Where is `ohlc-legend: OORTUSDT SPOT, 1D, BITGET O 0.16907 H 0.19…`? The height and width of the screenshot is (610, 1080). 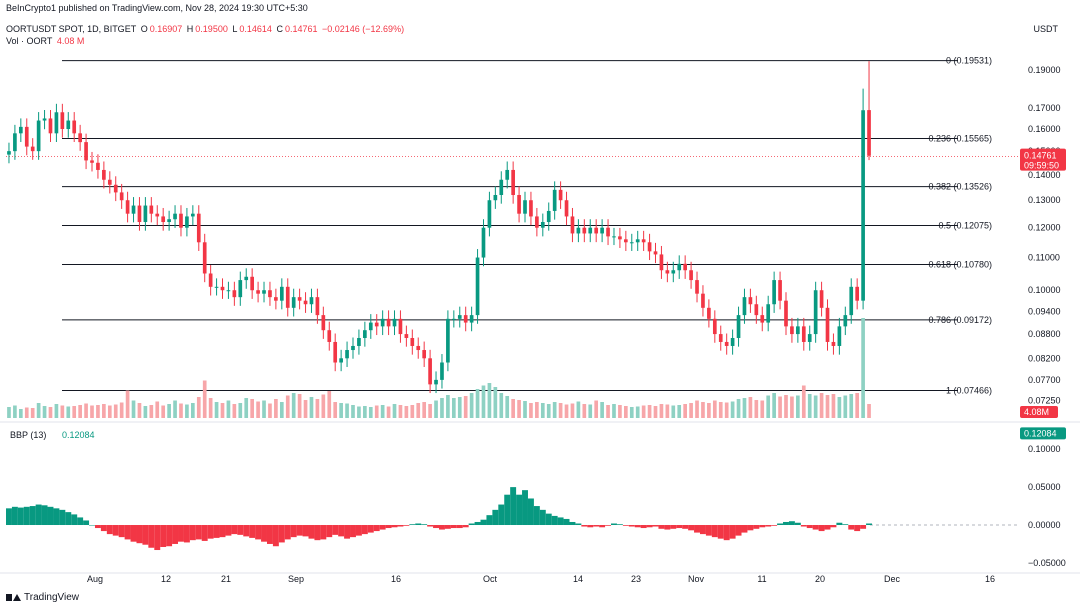
ohlc-legend: OORTUSDT SPOT, 1D, BITGET O 0.16907 H 0.19… is located at coordinates (206, 29).